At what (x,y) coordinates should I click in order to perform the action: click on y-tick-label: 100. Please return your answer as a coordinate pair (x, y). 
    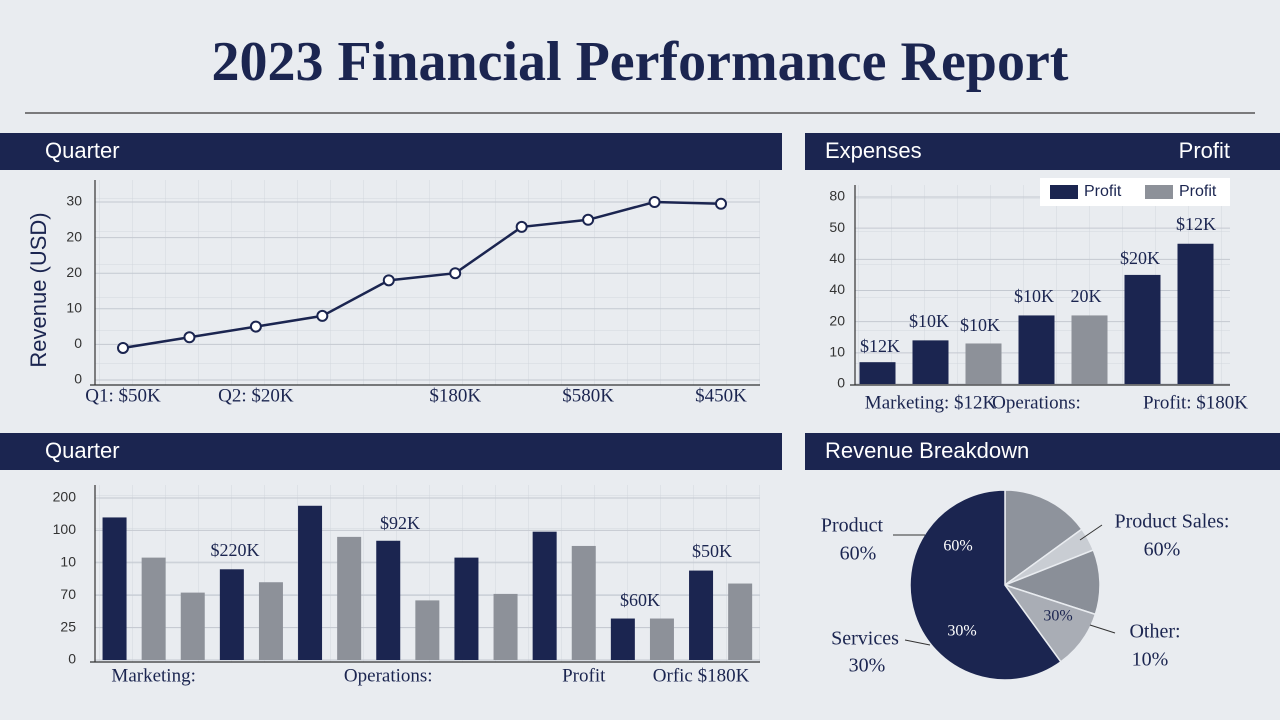
    Looking at the image, I should click on (65, 529).